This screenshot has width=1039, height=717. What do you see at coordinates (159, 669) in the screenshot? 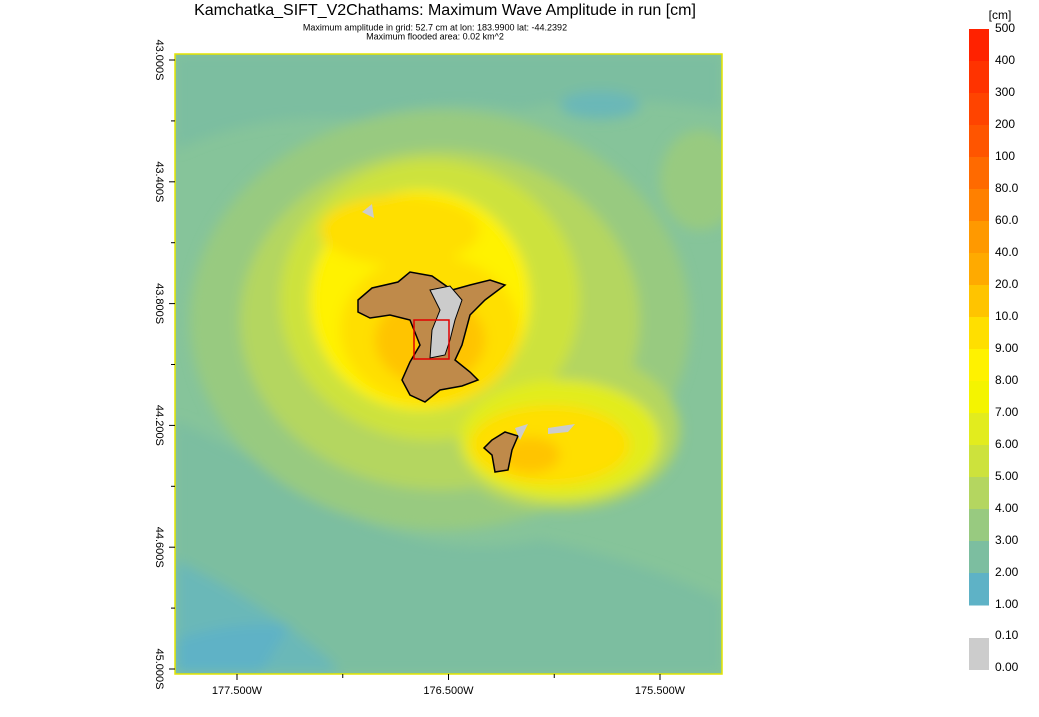
I see `y-tick-label: 45.000S` at bounding box center [159, 669].